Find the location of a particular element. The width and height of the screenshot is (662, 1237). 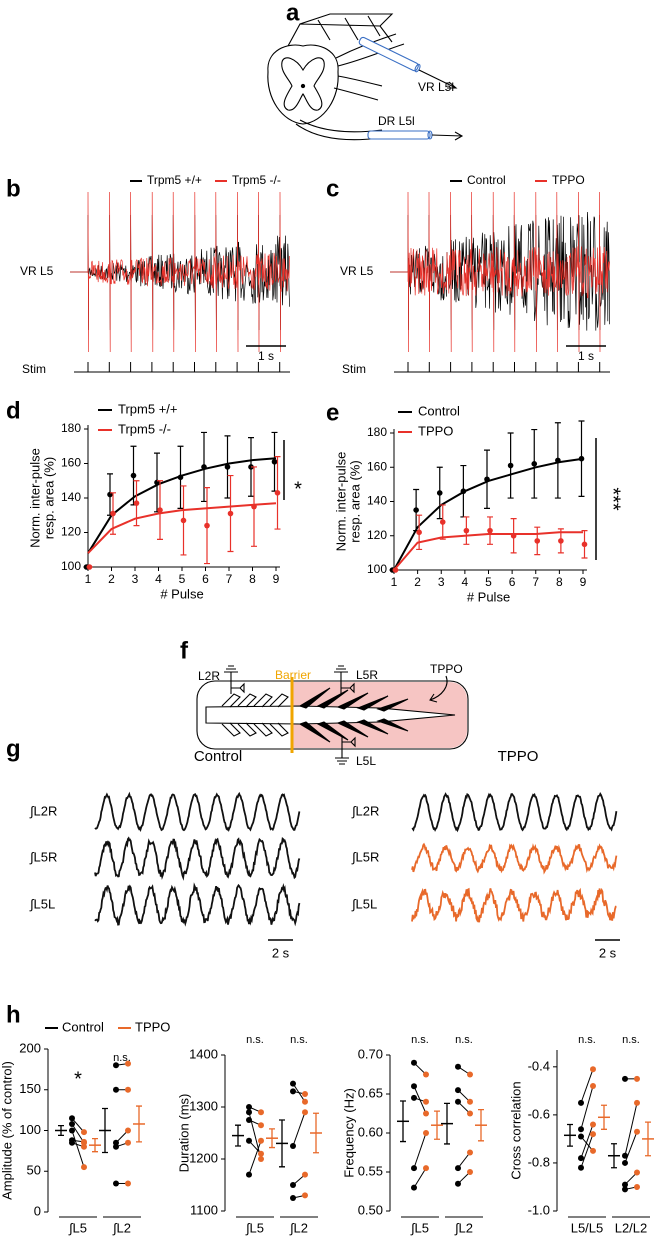

y-axis-label: Cross correlation is located at coordinates (515, 1130).